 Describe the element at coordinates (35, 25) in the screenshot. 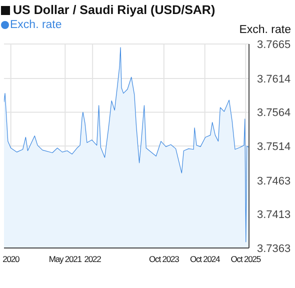

I see `legend-label: Exch. rate` at that location.